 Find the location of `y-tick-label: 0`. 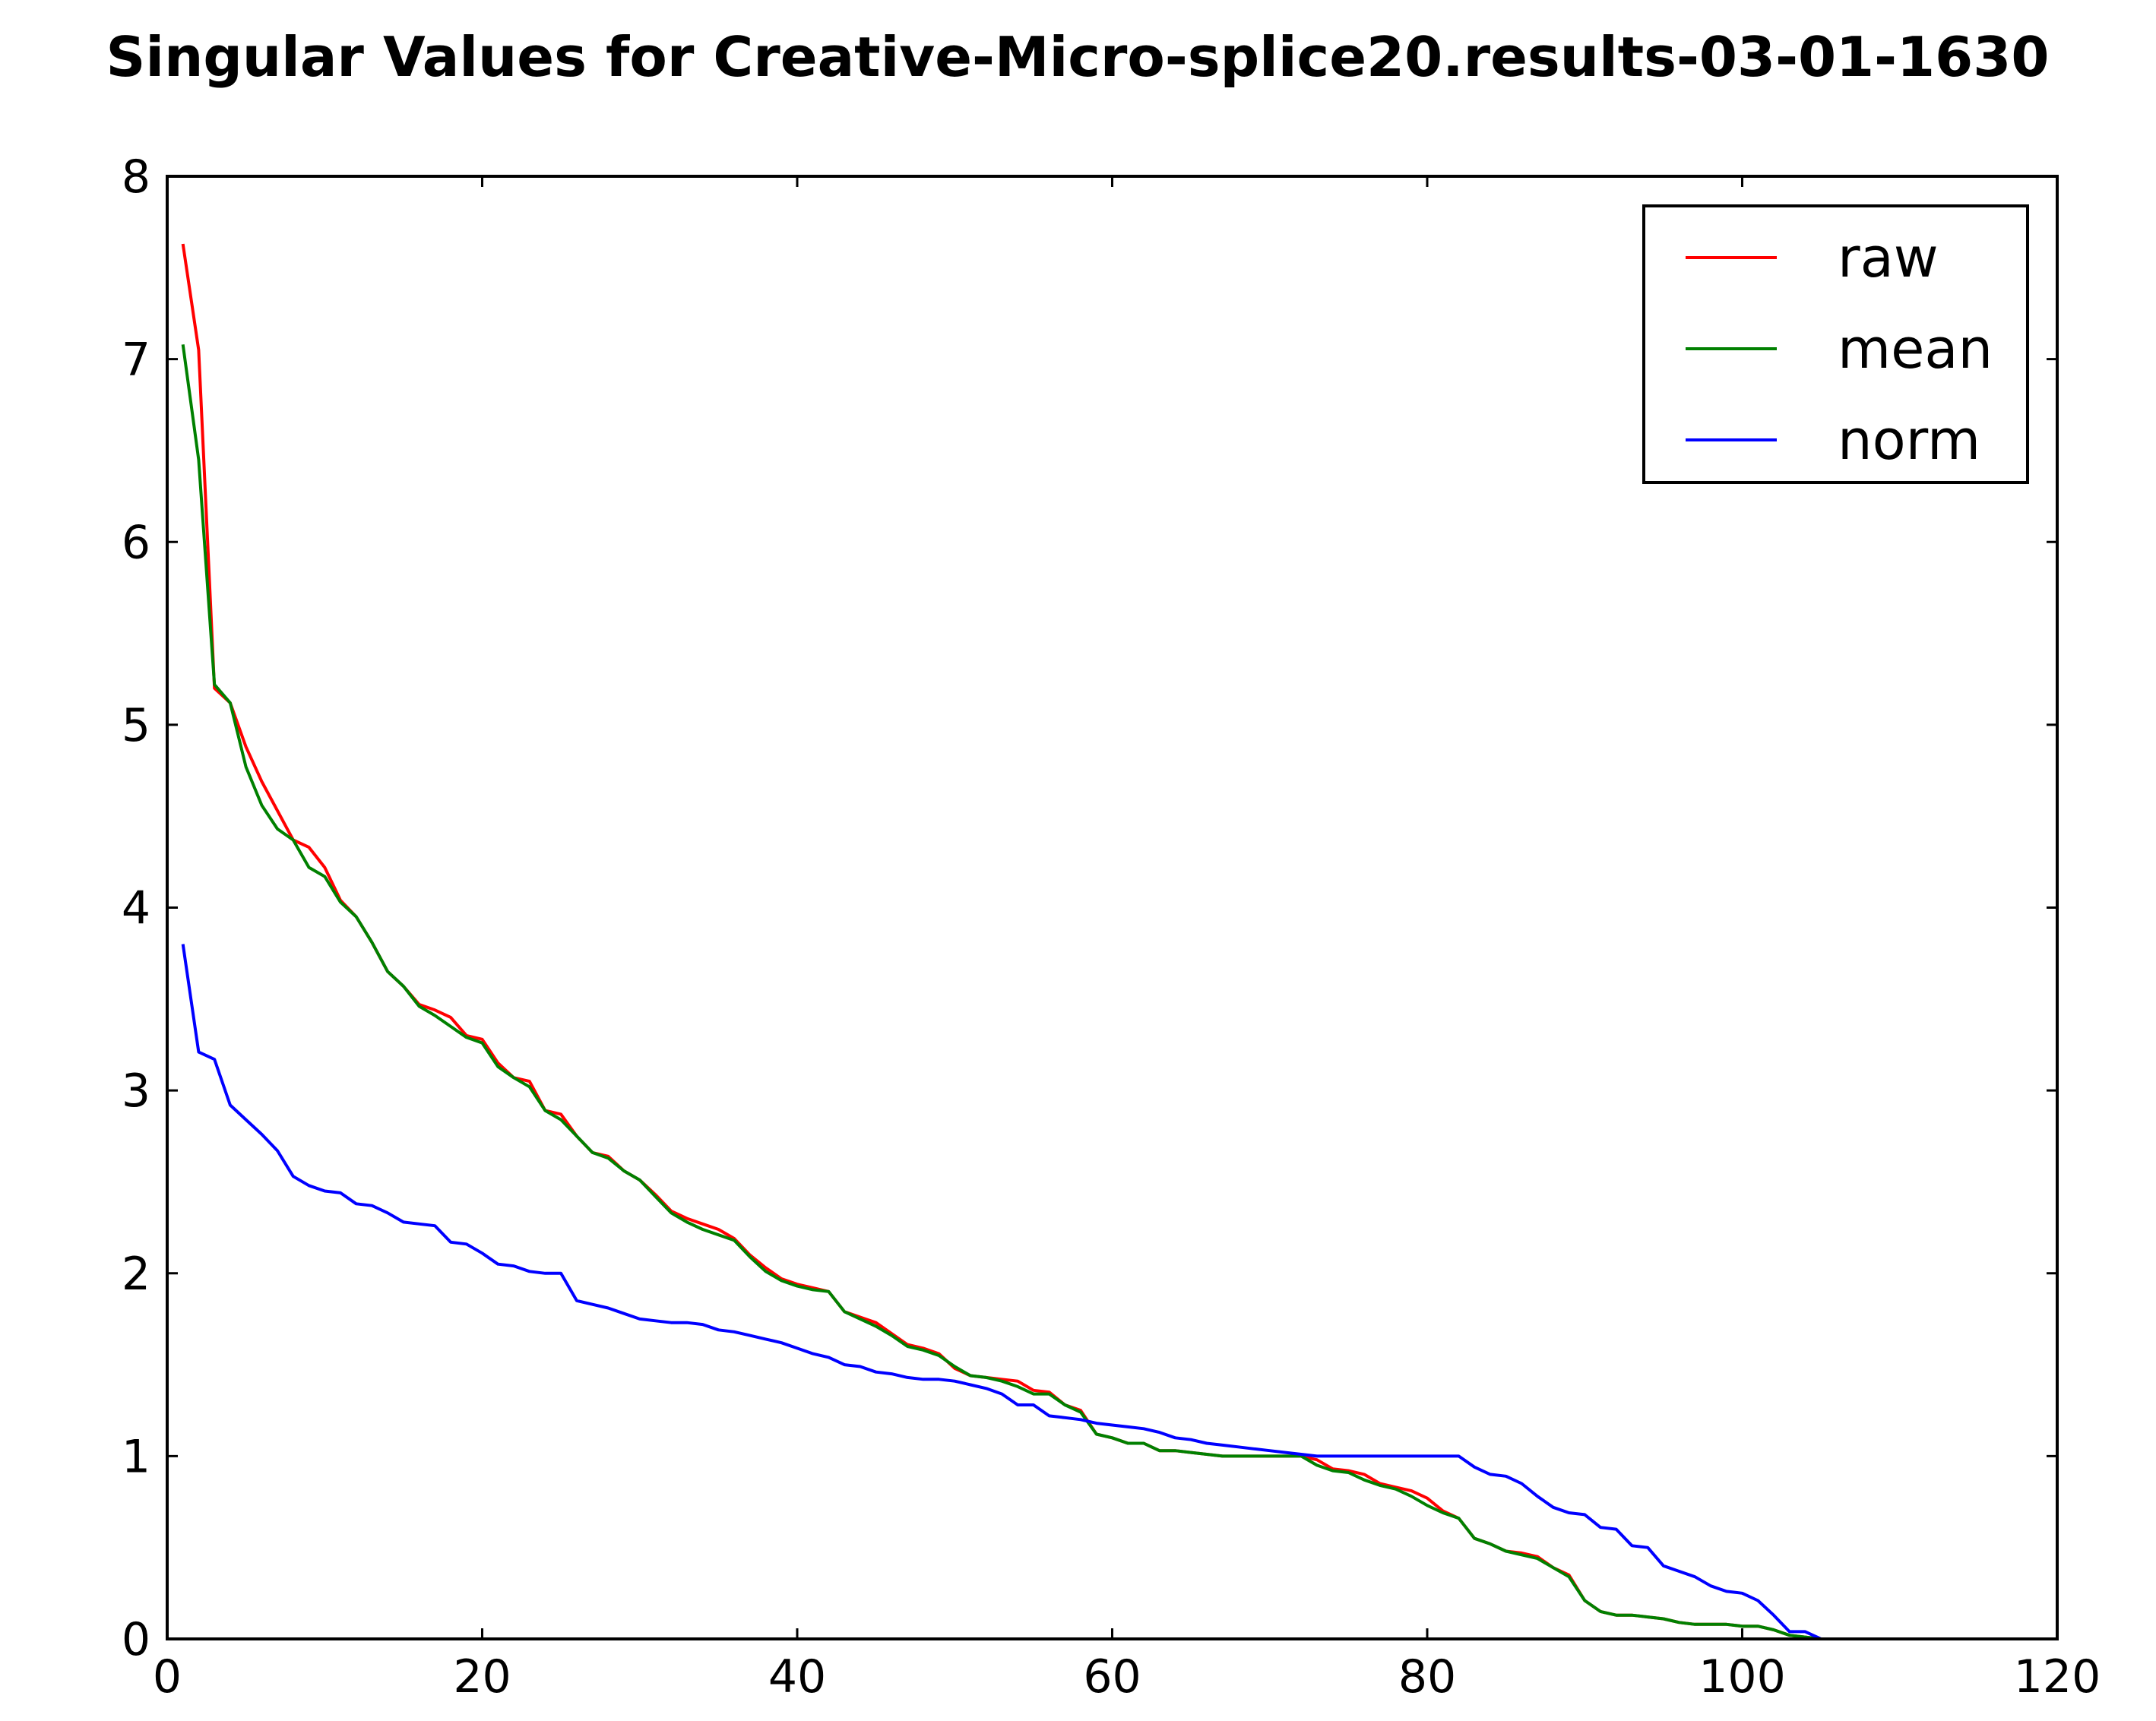

y-tick-label: 0 is located at coordinates (136, 1639).